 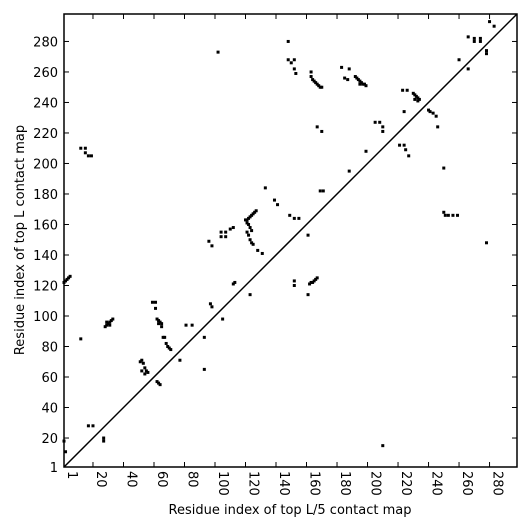 I want to click on y-tick-label: 20, so click(x=49, y=439).